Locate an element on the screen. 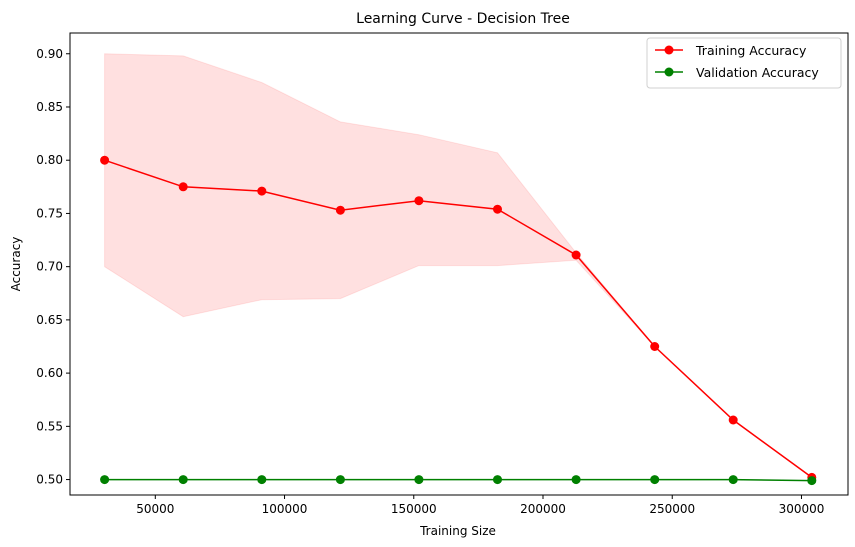  y-tick-label-2: 0.60 is located at coordinates (49, 373).